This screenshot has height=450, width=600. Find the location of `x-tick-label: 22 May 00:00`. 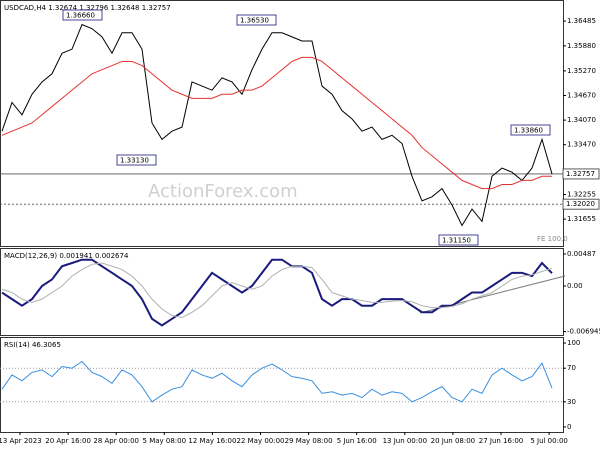

x-tick-label: 22 May 00:00 is located at coordinates (260, 441).